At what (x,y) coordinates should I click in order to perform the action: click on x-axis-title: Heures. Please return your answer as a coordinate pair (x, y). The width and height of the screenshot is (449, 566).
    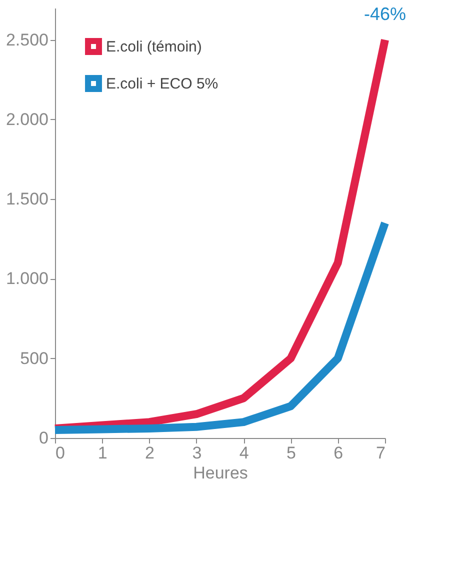
    Looking at the image, I should click on (220, 473).